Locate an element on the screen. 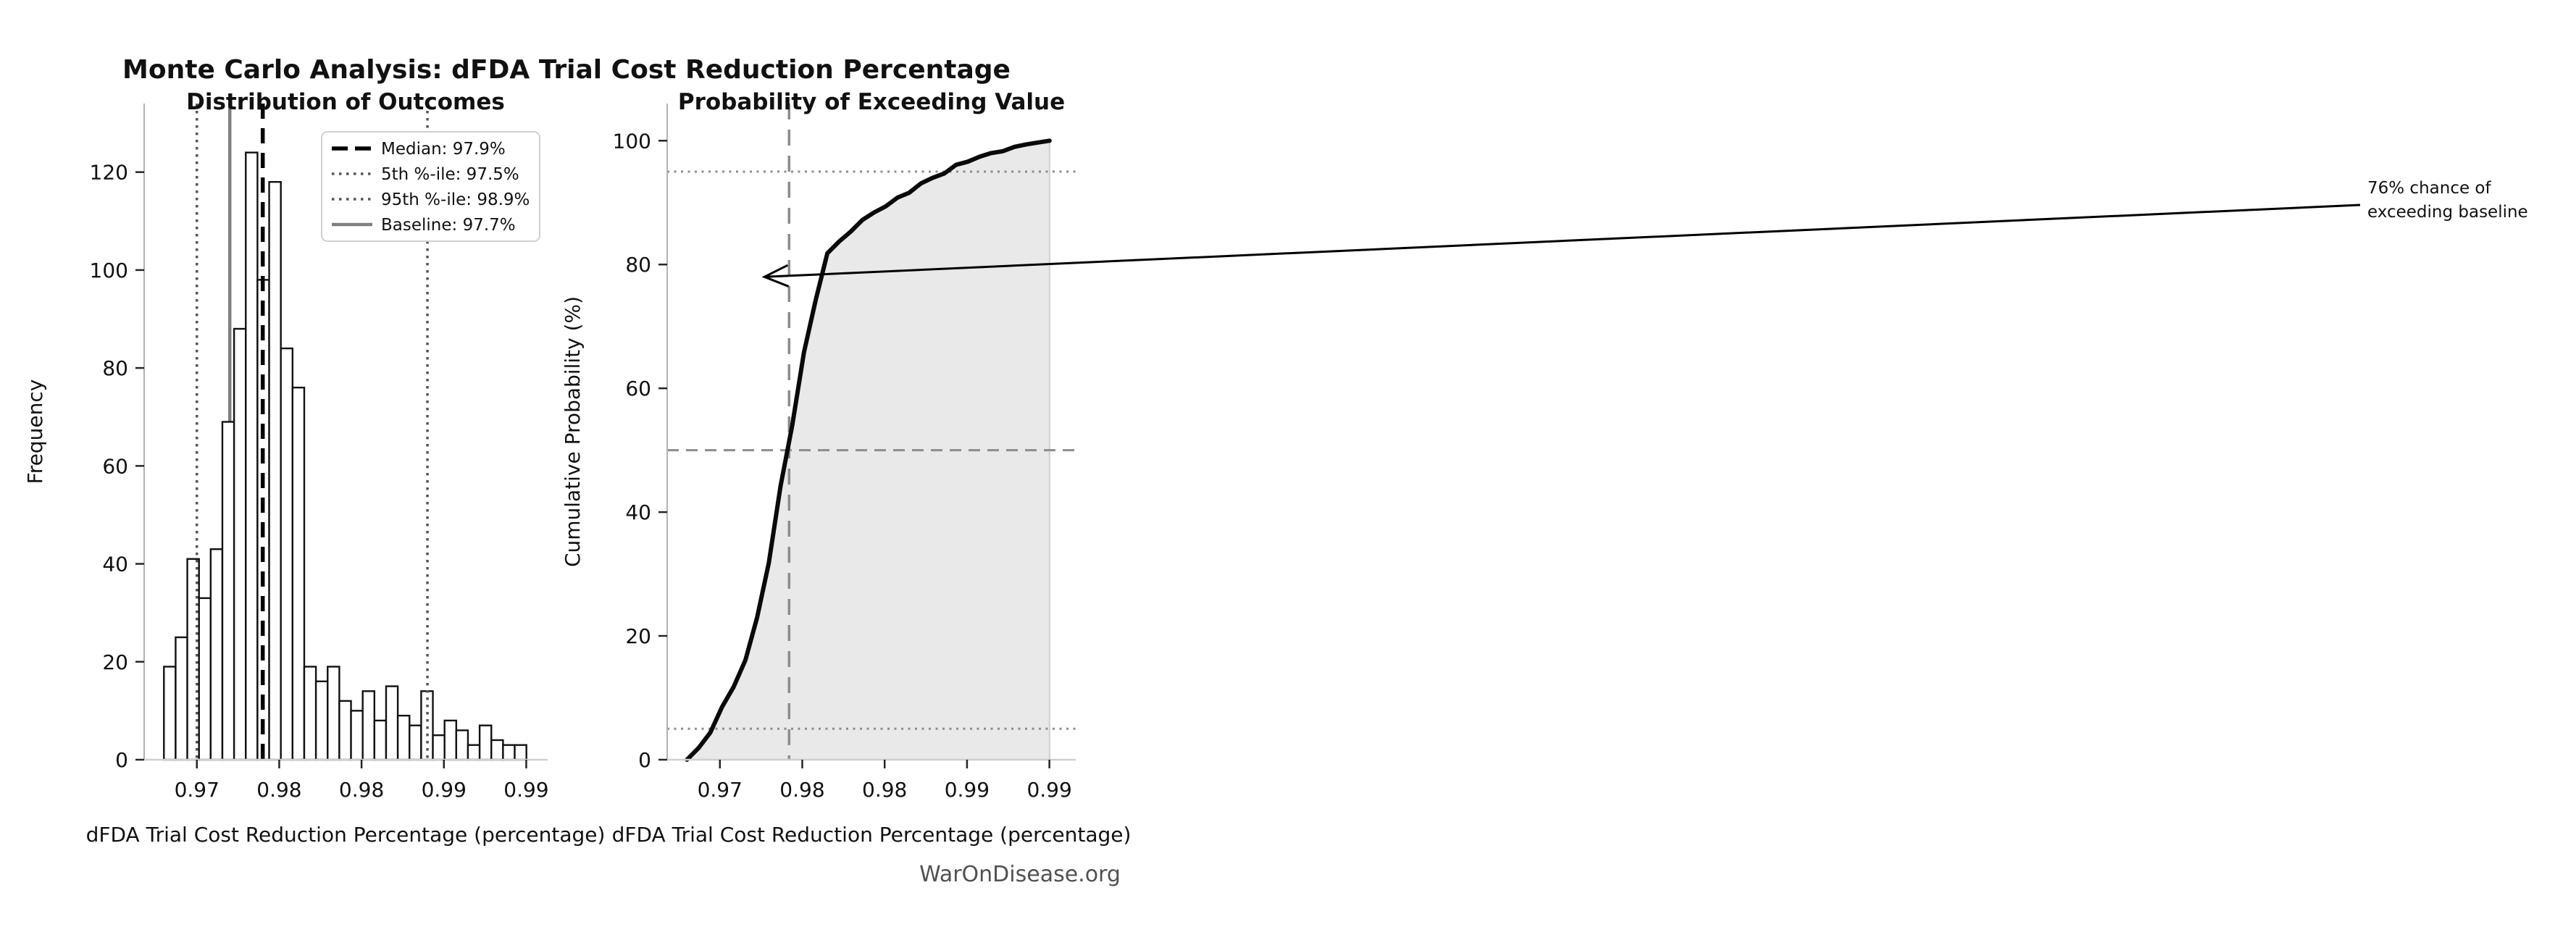 The width and height of the screenshot is (2576, 927). left-y-axis-label: Frequency is located at coordinates (35, 432).